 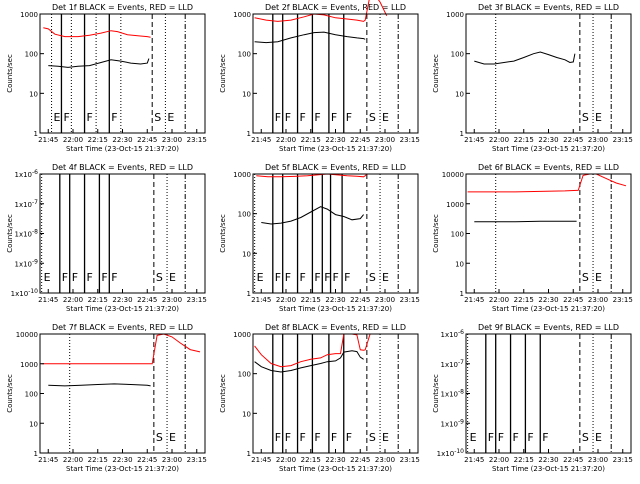 I want to click on y-tick-label: 1x10⁻¹⁰, so click(x=450, y=453).